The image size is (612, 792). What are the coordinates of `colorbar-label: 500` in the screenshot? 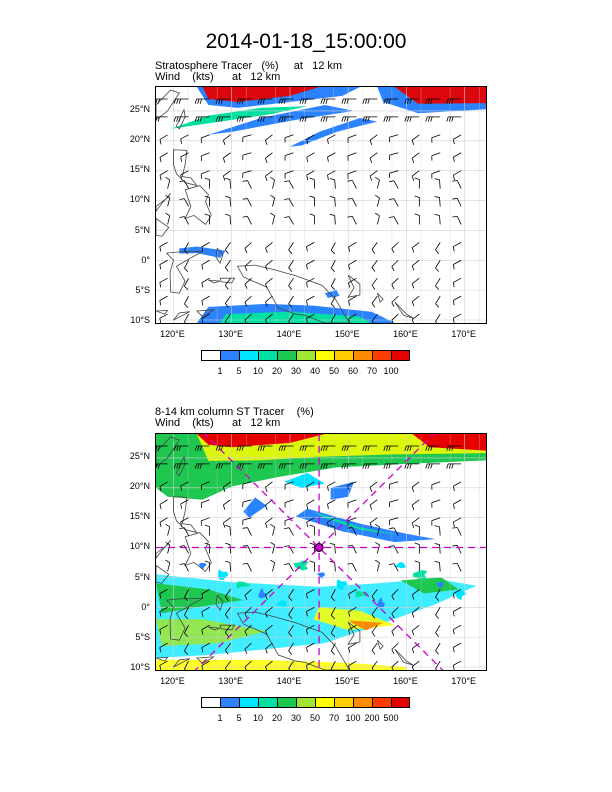 It's located at (391, 718).